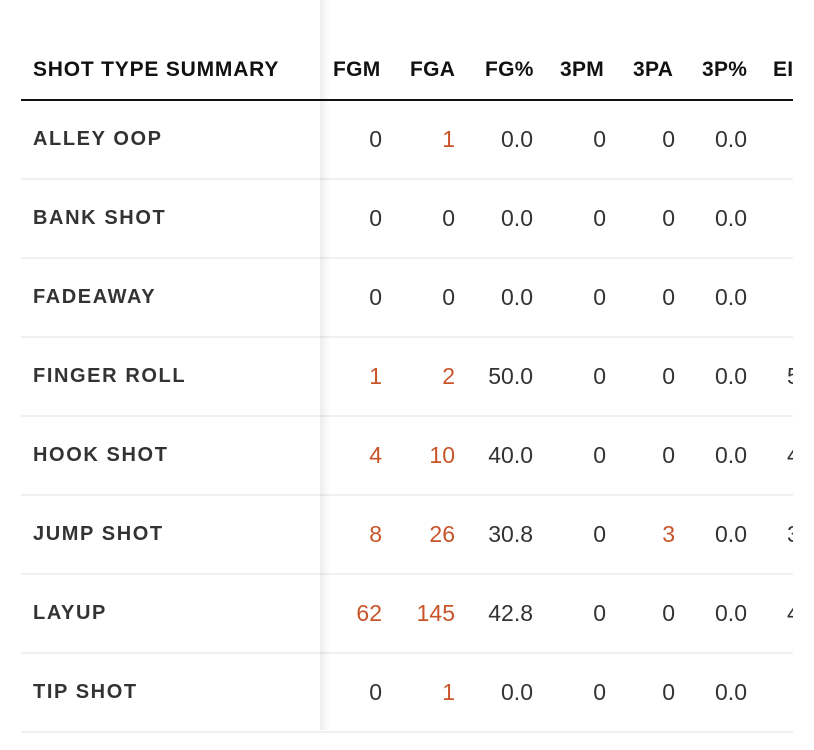  Describe the element at coordinates (70, 613) in the screenshot. I see `row-label-shot-type: LAYUP` at that location.